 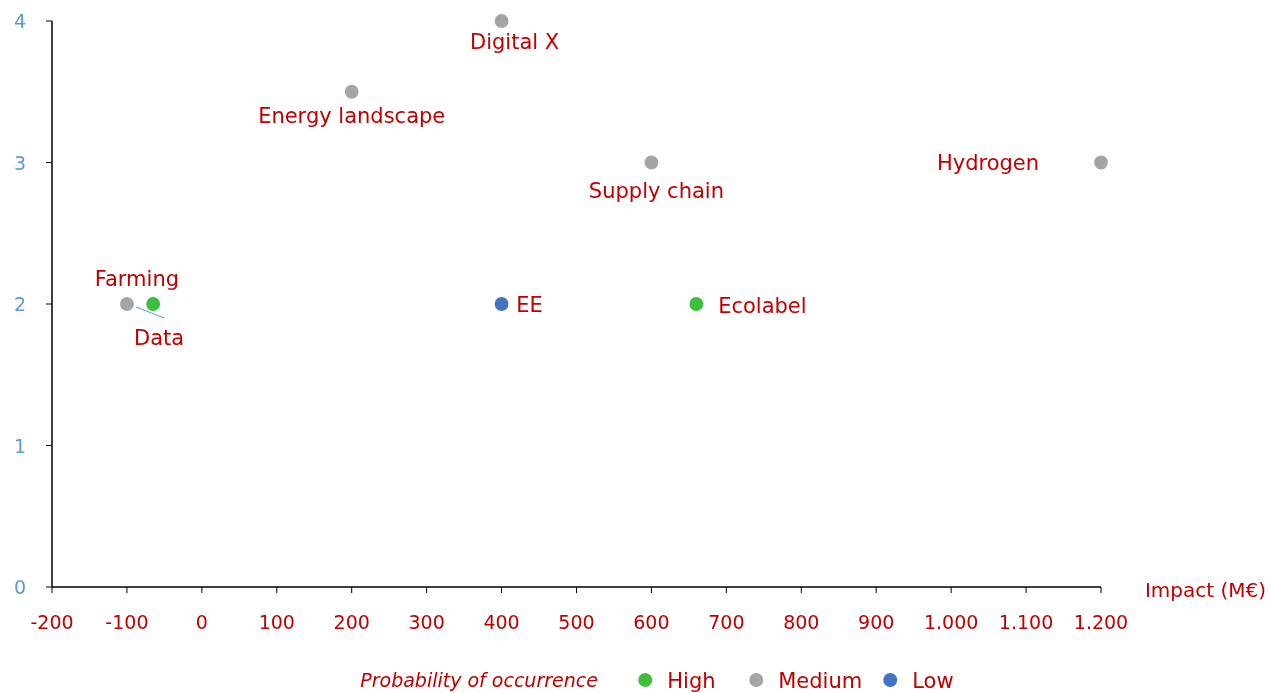 What do you see at coordinates (820, 681) in the screenshot?
I see `legend-label: Medium` at bounding box center [820, 681].